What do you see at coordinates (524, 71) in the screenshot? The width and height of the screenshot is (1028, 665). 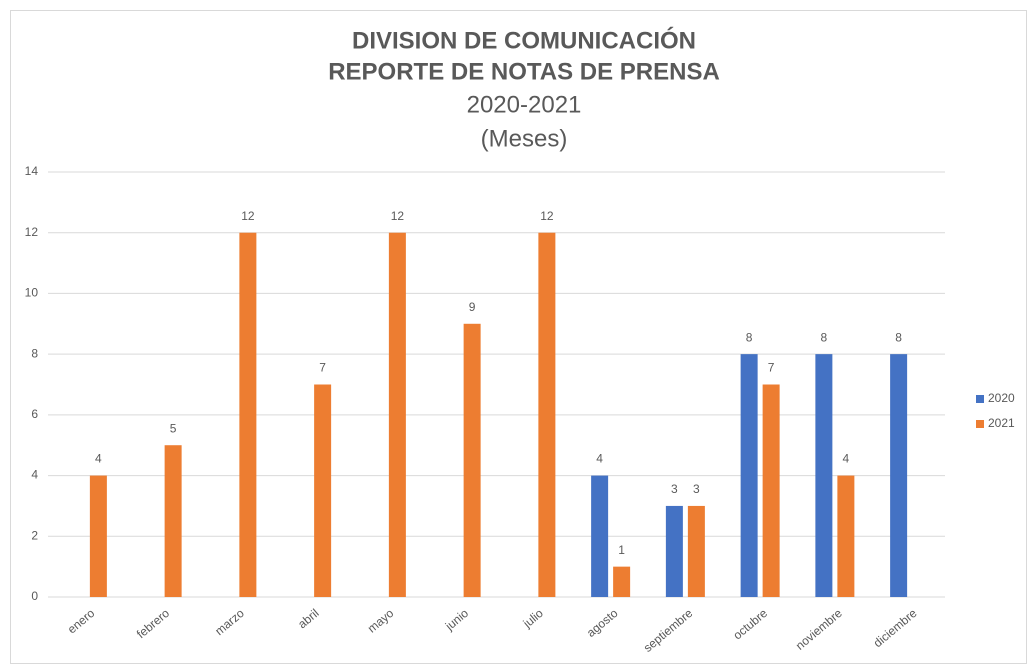 I see `chart-title: REPORTE DE NOTAS DE PRENSA` at bounding box center [524, 71].